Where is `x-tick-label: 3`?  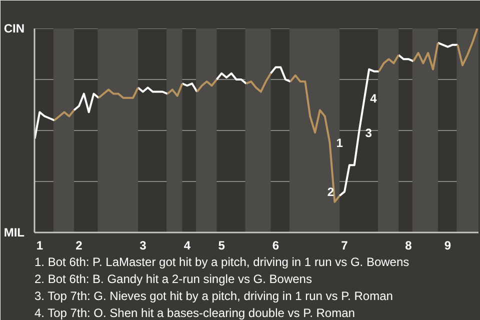
x-tick-label: 3 is located at coordinates (143, 245).